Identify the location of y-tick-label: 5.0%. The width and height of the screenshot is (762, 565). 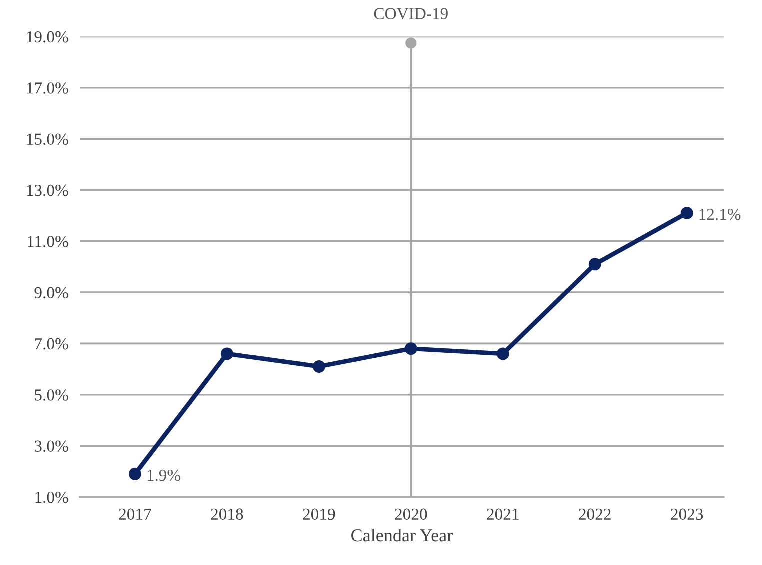
(51, 395).